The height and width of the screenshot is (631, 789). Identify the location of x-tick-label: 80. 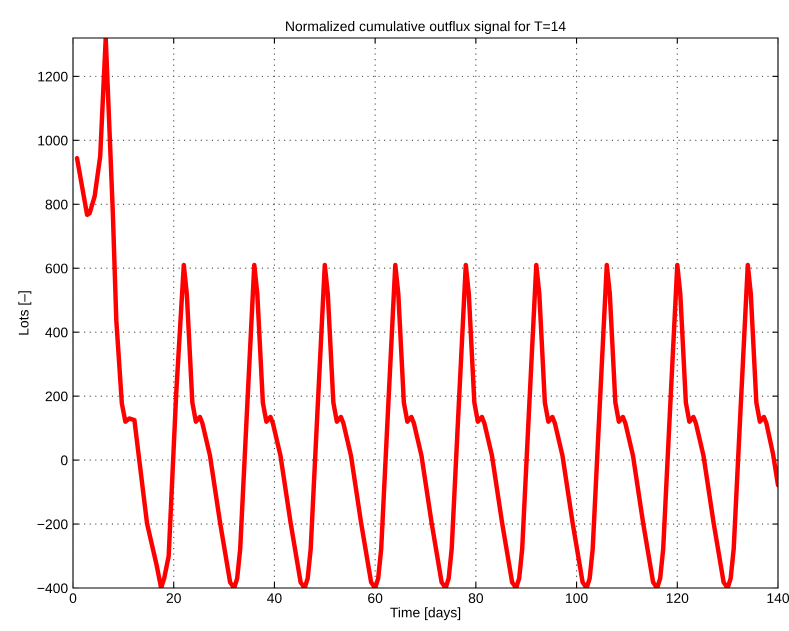
(476, 598).